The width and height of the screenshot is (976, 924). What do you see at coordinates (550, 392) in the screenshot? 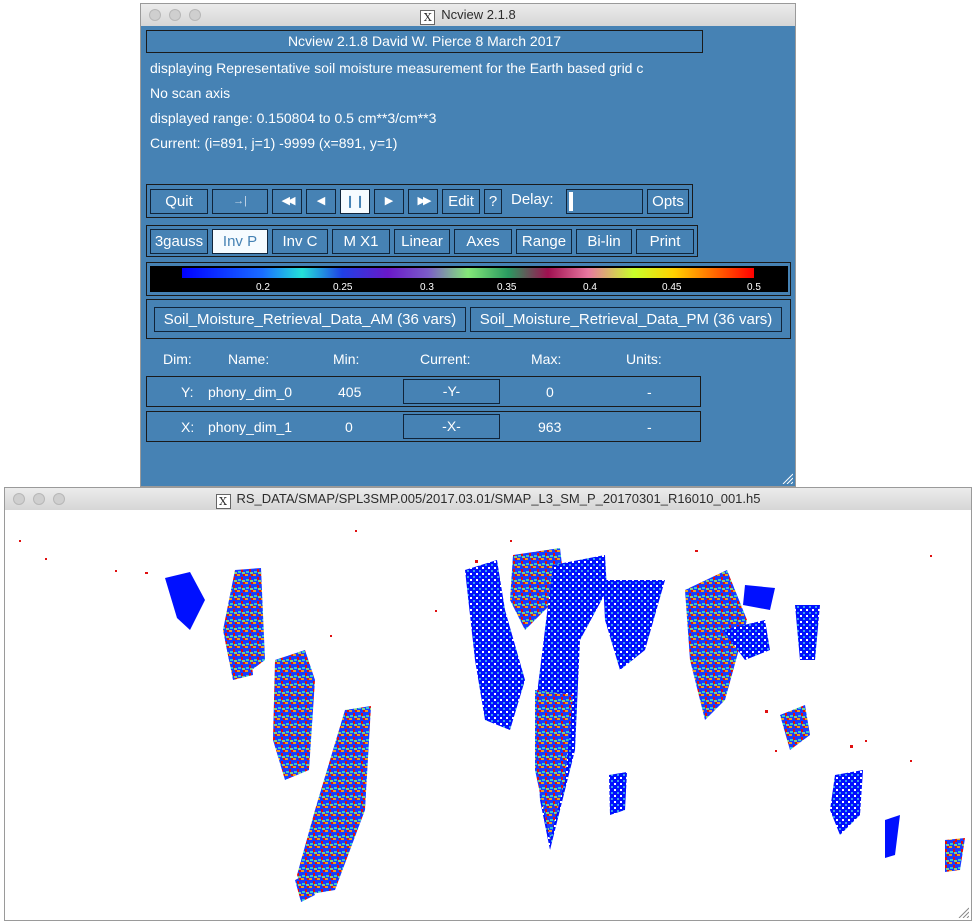
I see `dim-max: 0` at bounding box center [550, 392].